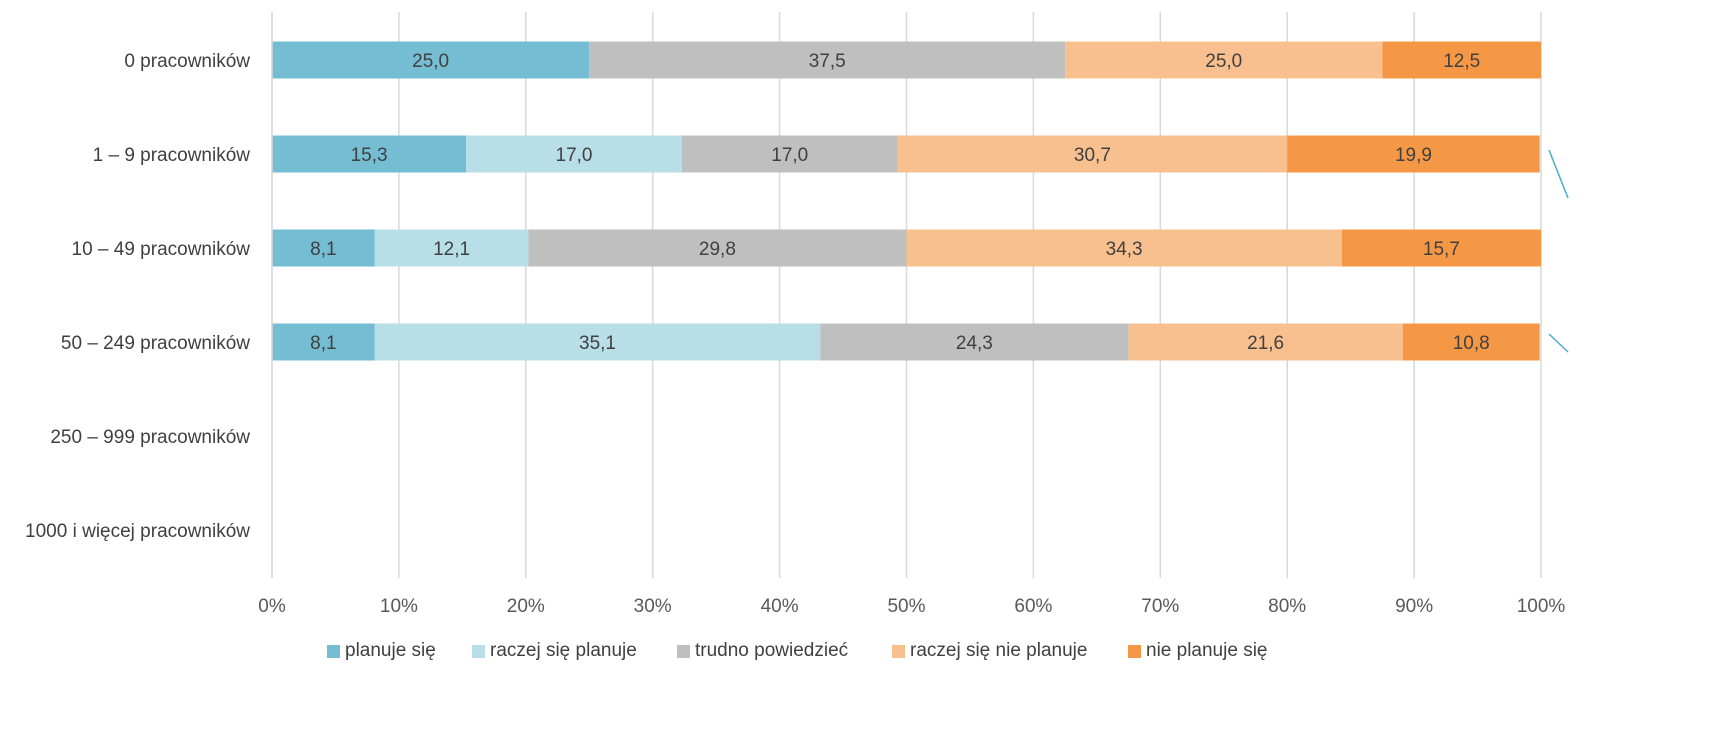  What do you see at coordinates (399, 606) in the screenshot?
I see `x-tick-label: 10%` at bounding box center [399, 606].